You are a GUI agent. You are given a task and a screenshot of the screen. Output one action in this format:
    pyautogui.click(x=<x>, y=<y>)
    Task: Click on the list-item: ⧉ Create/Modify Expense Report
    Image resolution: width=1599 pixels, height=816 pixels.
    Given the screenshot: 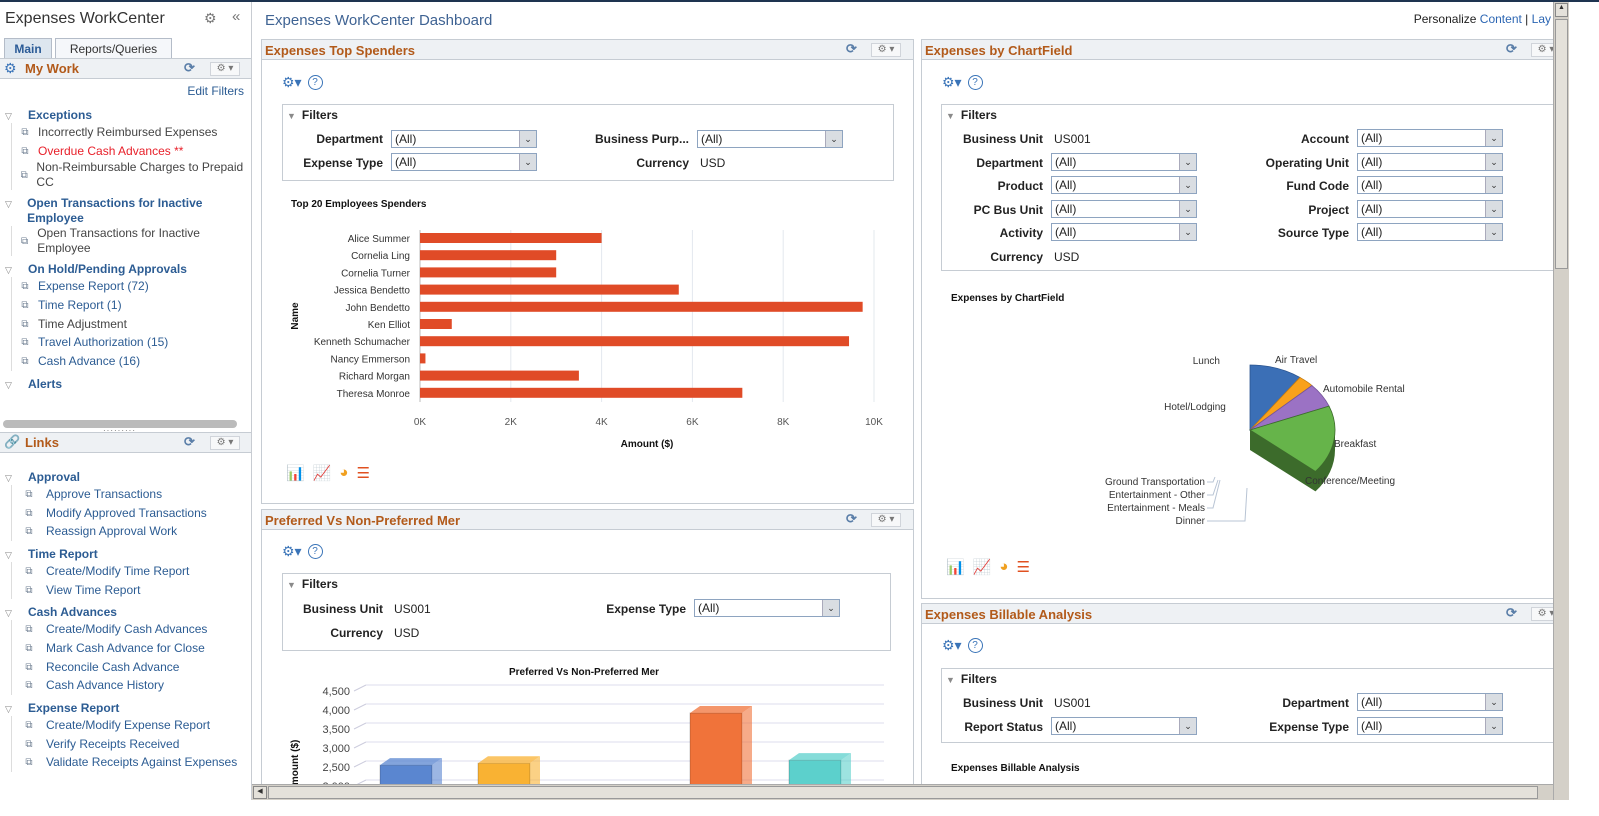 What is the action you would take?
    pyautogui.click(x=130, y=725)
    